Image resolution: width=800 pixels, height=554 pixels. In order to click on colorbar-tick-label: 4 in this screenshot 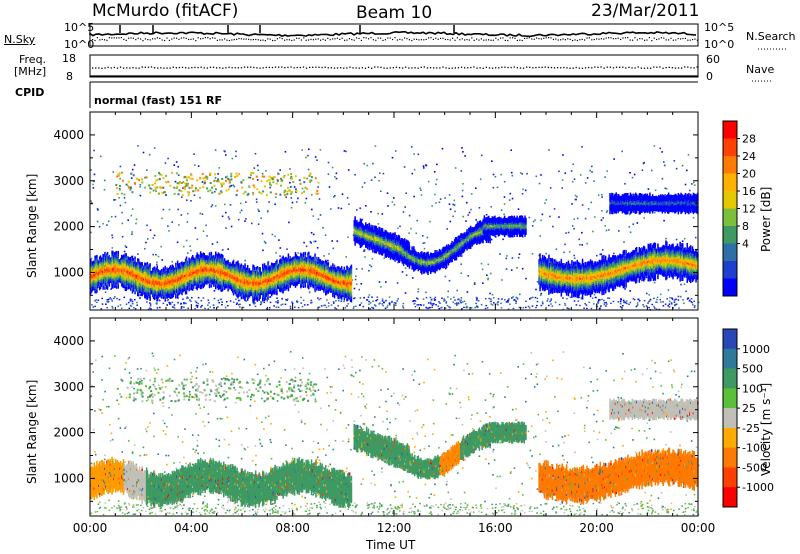, I will do `click(745, 244)`.